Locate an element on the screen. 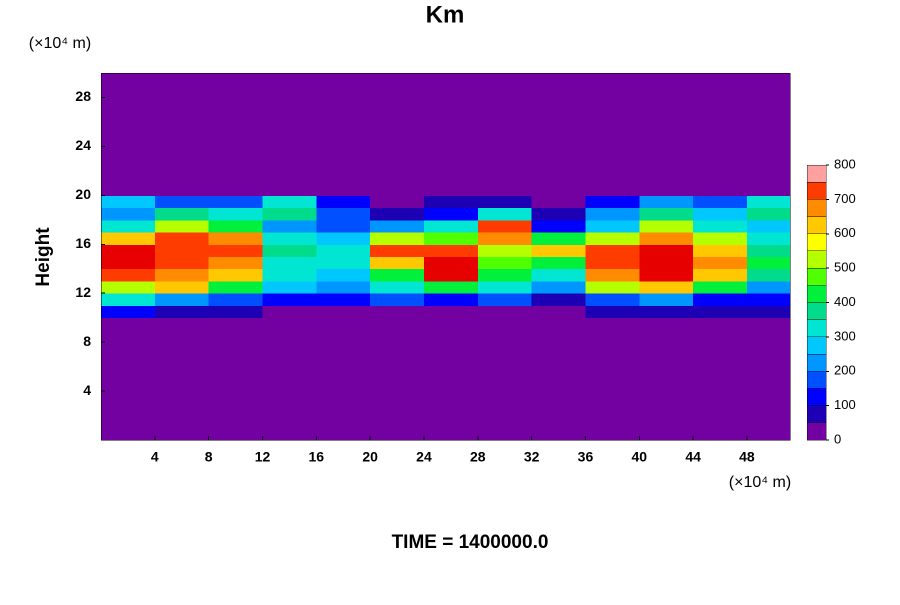 The width and height of the screenshot is (900, 605). y-tick-label: 16 is located at coordinates (83, 243).